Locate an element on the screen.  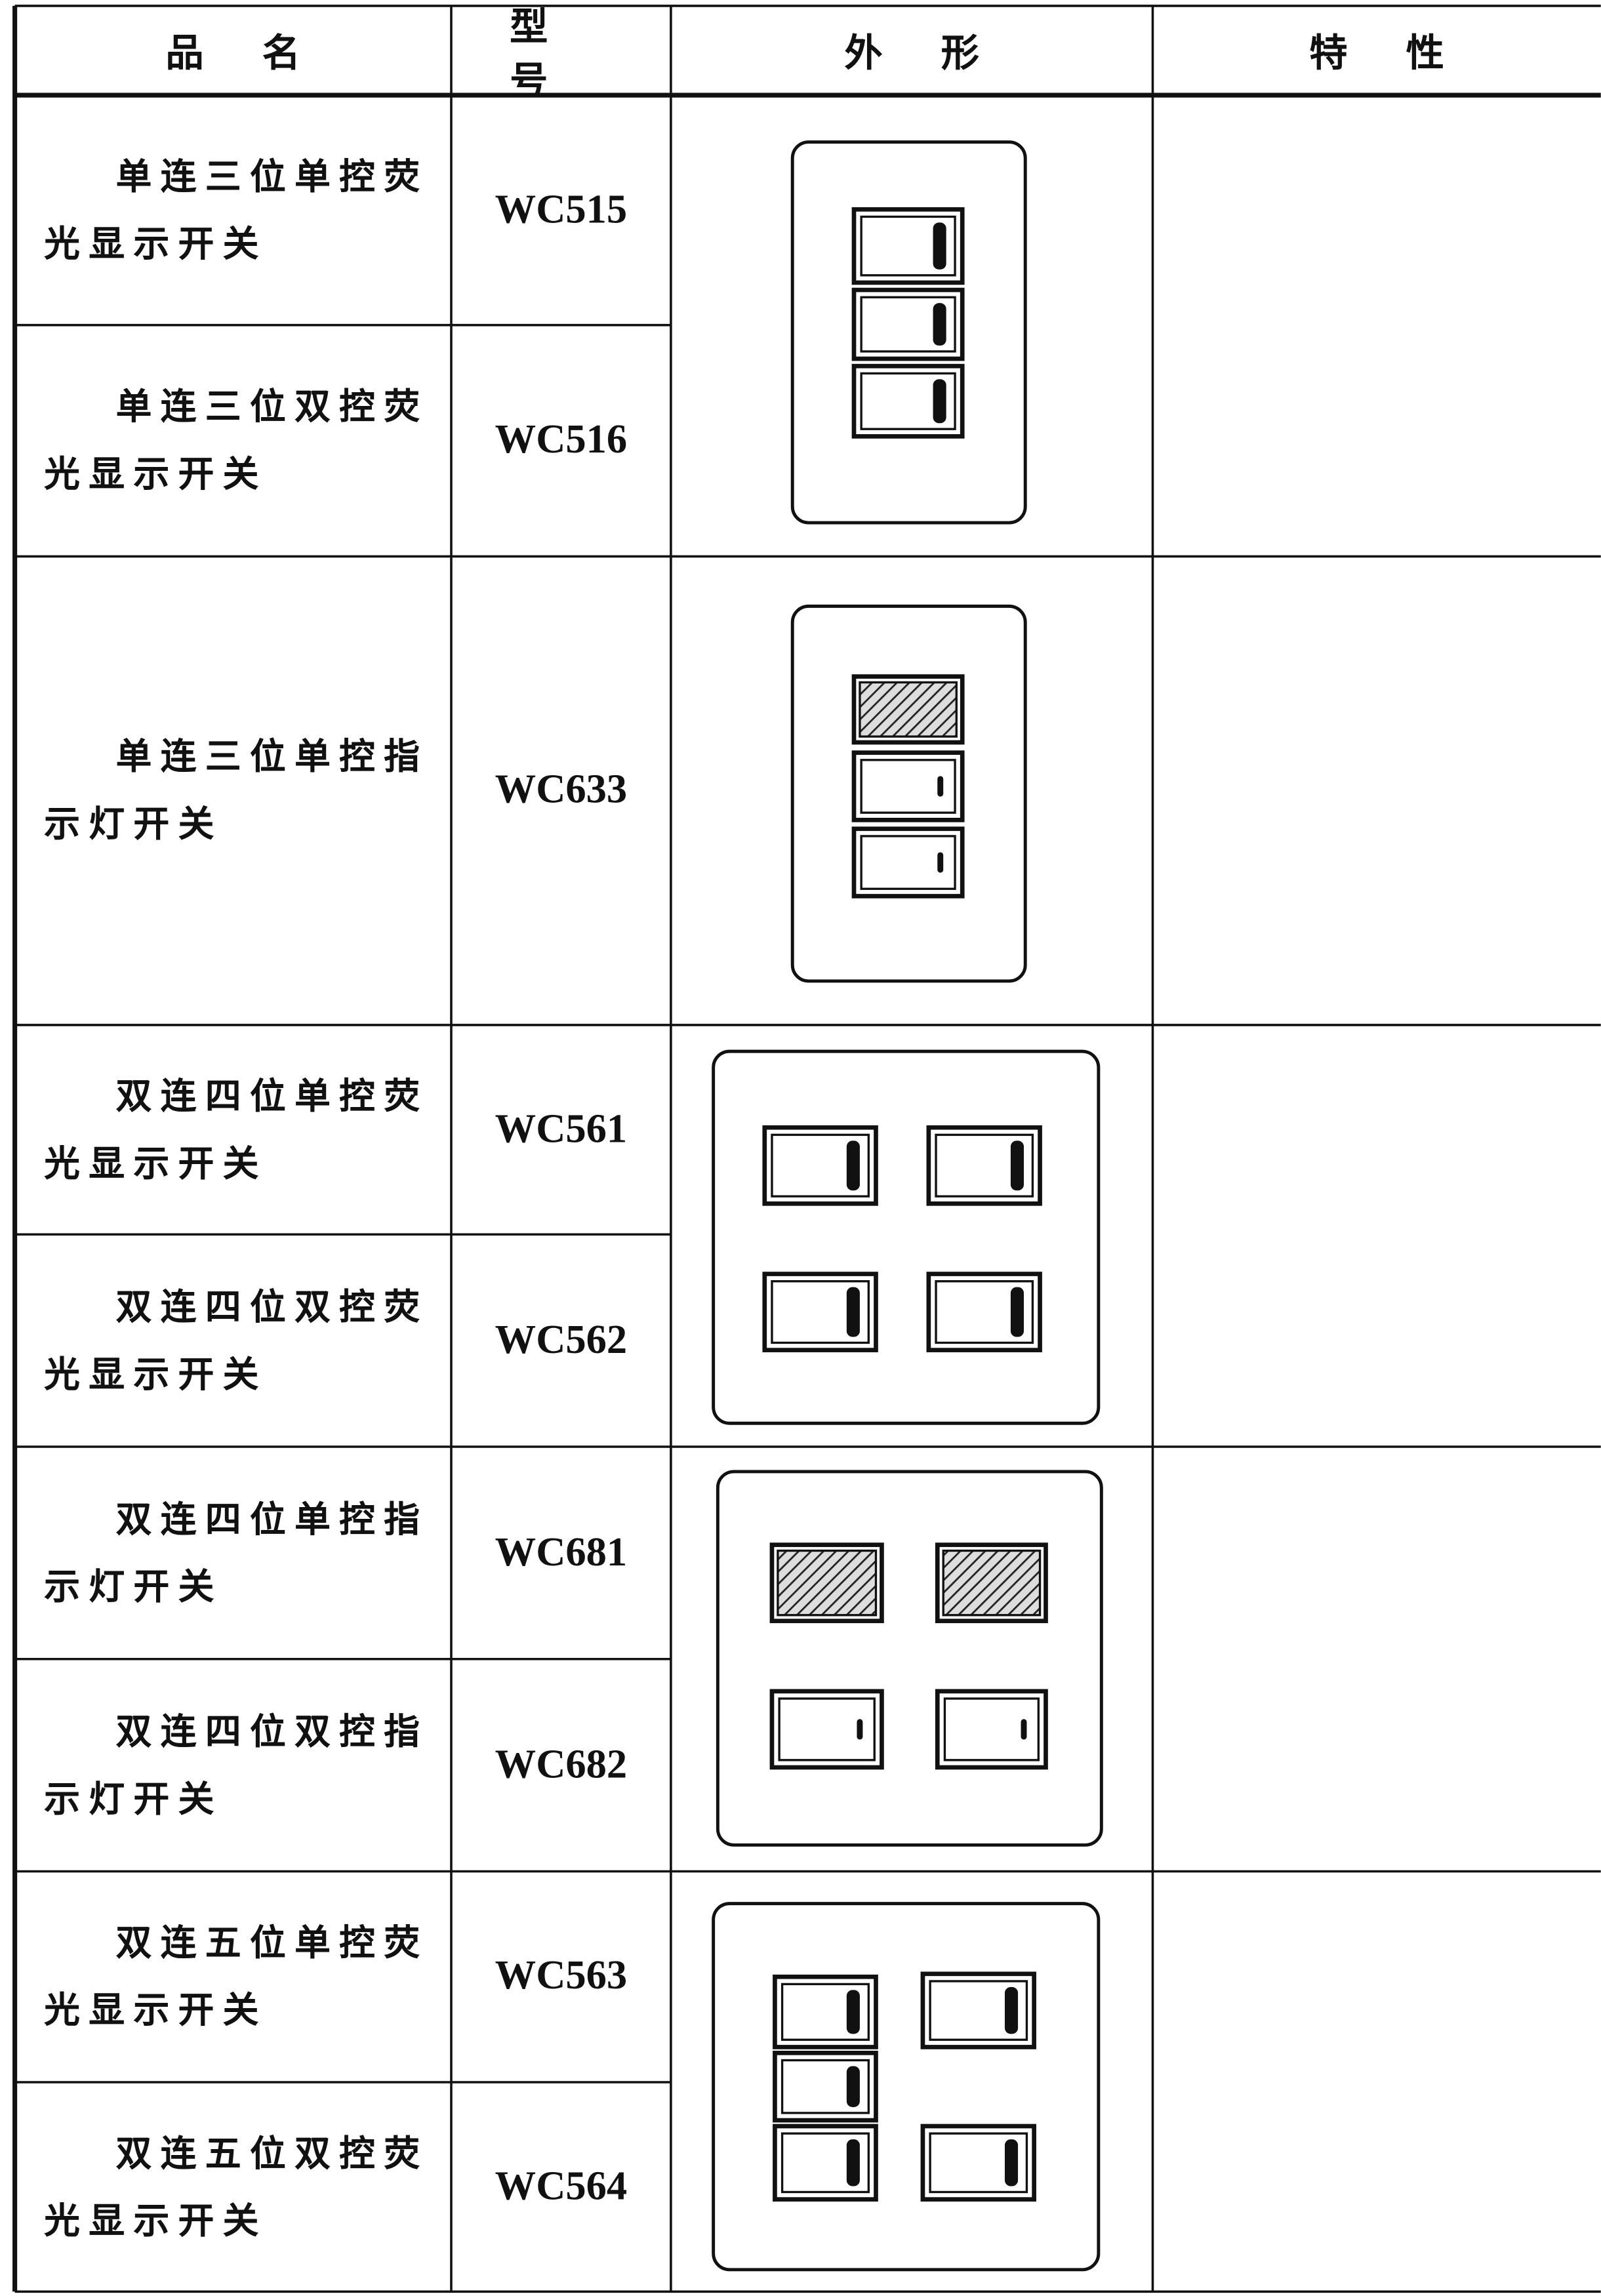
model-number: WC633 is located at coordinates (561, 790).